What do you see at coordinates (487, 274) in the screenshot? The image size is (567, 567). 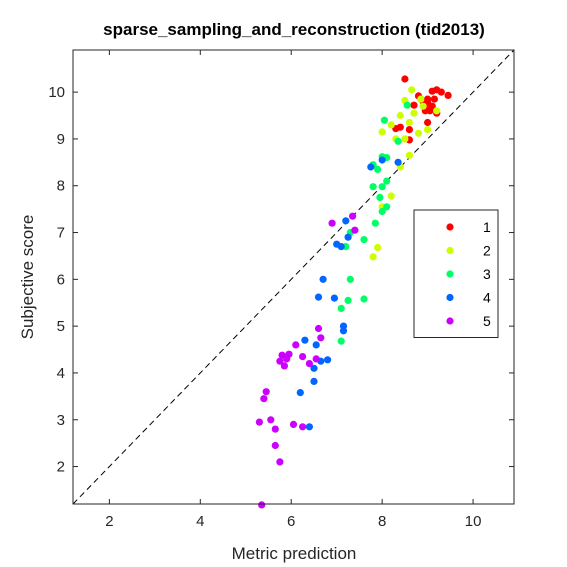 I see `legend-label: 3` at bounding box center [487, 274].